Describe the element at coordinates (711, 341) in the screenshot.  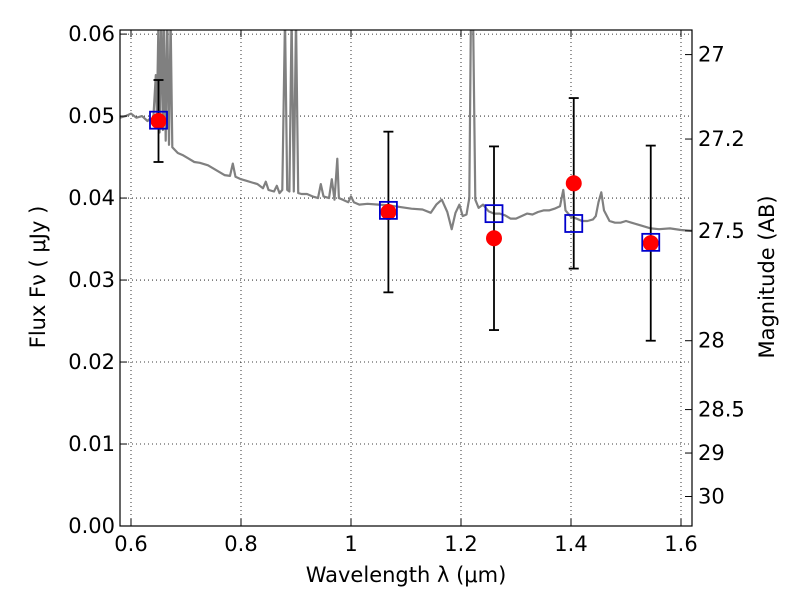
I see `magnitude-tick-label: 28` at that location.